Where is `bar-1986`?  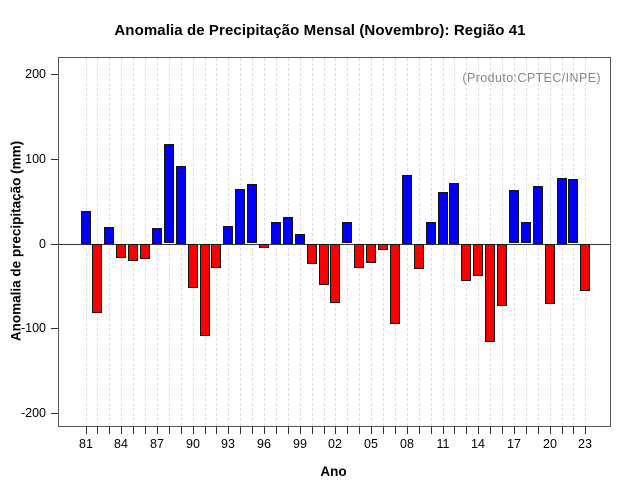
bar-1986 is located at coordinates (145, 251).